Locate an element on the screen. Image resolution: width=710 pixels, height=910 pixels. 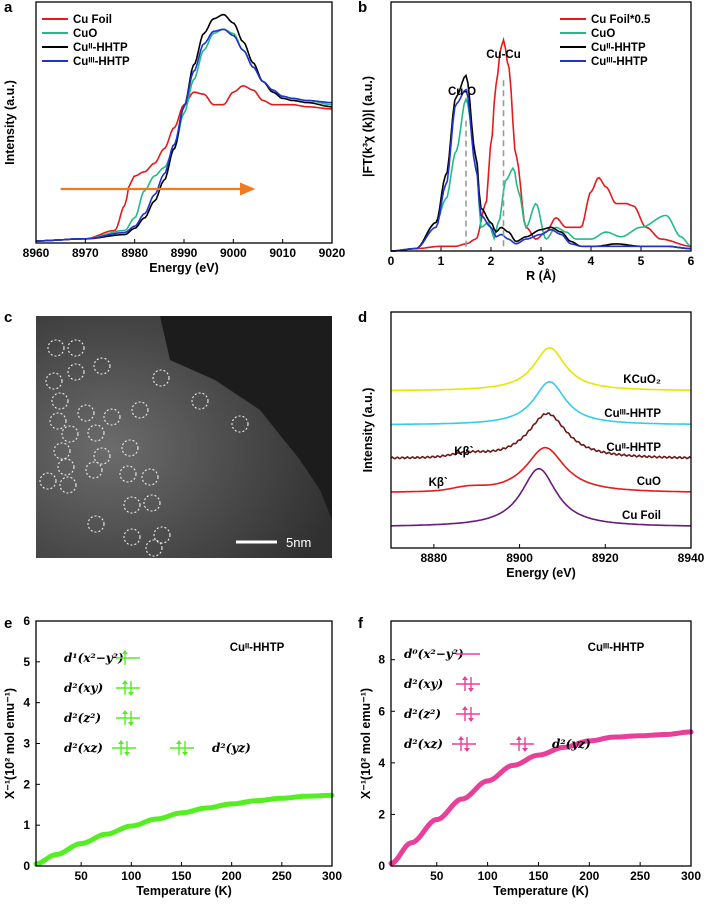
panel-b-annotation: Cu-Cu is located at coordinates (503, 55).